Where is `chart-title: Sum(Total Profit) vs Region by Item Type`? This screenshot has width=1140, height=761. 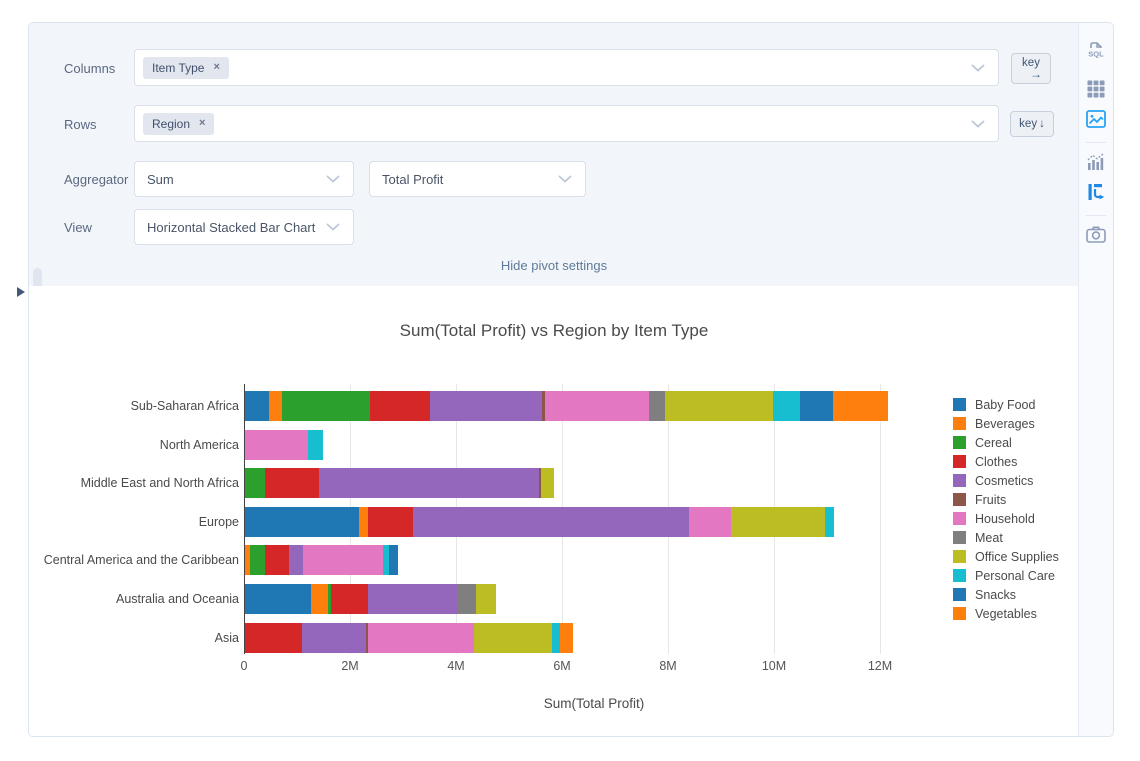
chart-title: Sum(Total Profit) vs Region by Item Type is located at coordinates (554, 330).